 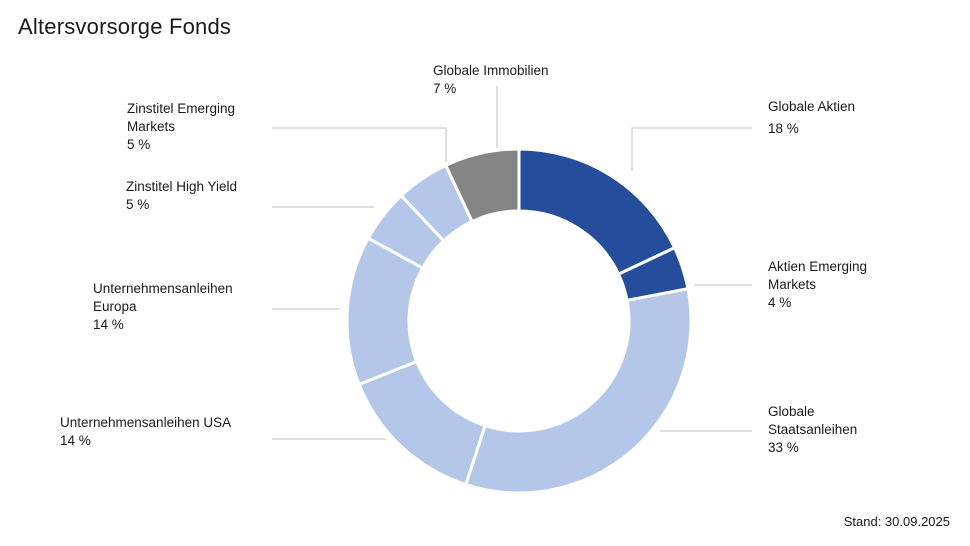 I want to click on slice-name-label: Staatsanleihen, so click(x=812, y=429).